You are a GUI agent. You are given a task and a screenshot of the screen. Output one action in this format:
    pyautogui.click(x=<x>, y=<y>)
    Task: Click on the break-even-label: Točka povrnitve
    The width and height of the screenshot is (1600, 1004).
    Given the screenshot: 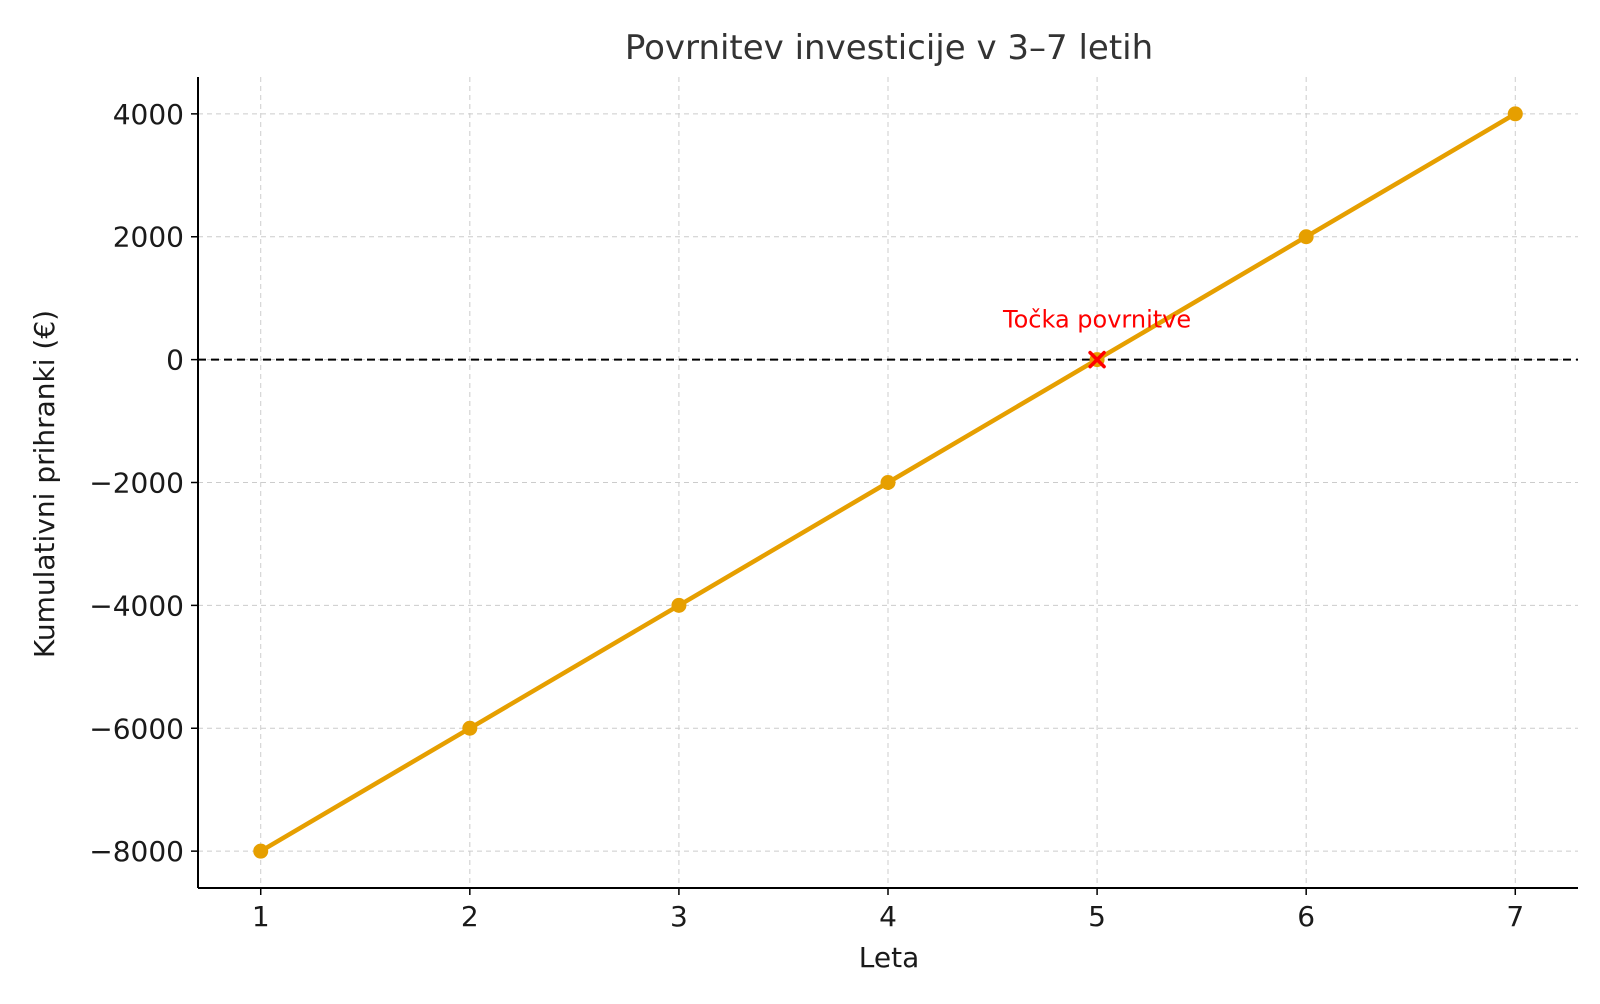 What is the action you would take?
    pyautogui.click(x=1096, y=320)
    